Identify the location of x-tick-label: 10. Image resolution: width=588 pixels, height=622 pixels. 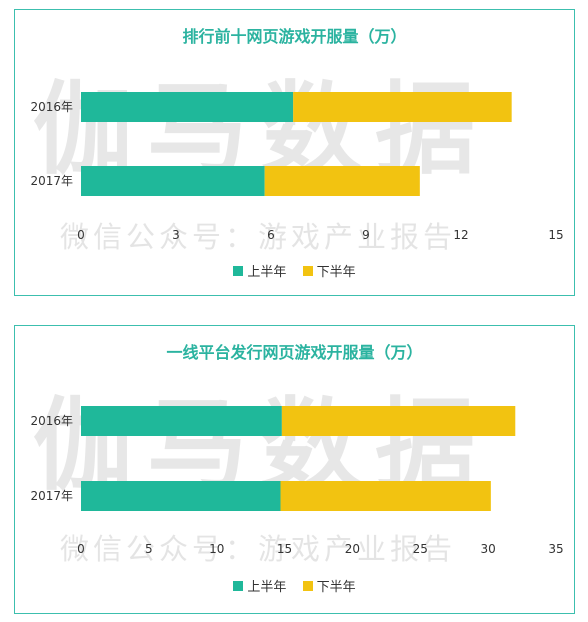
(216, 549).